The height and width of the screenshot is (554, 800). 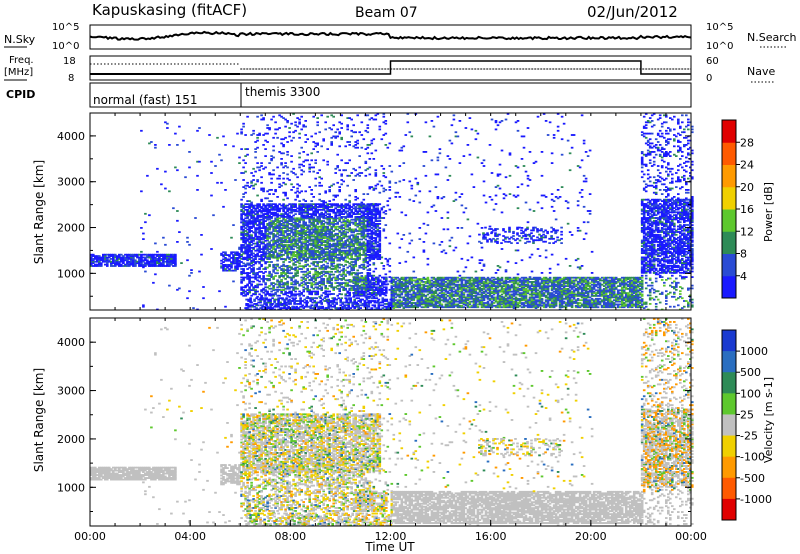 I want to click on freq-tick-bottom: 8, so click(x=71, y=78).